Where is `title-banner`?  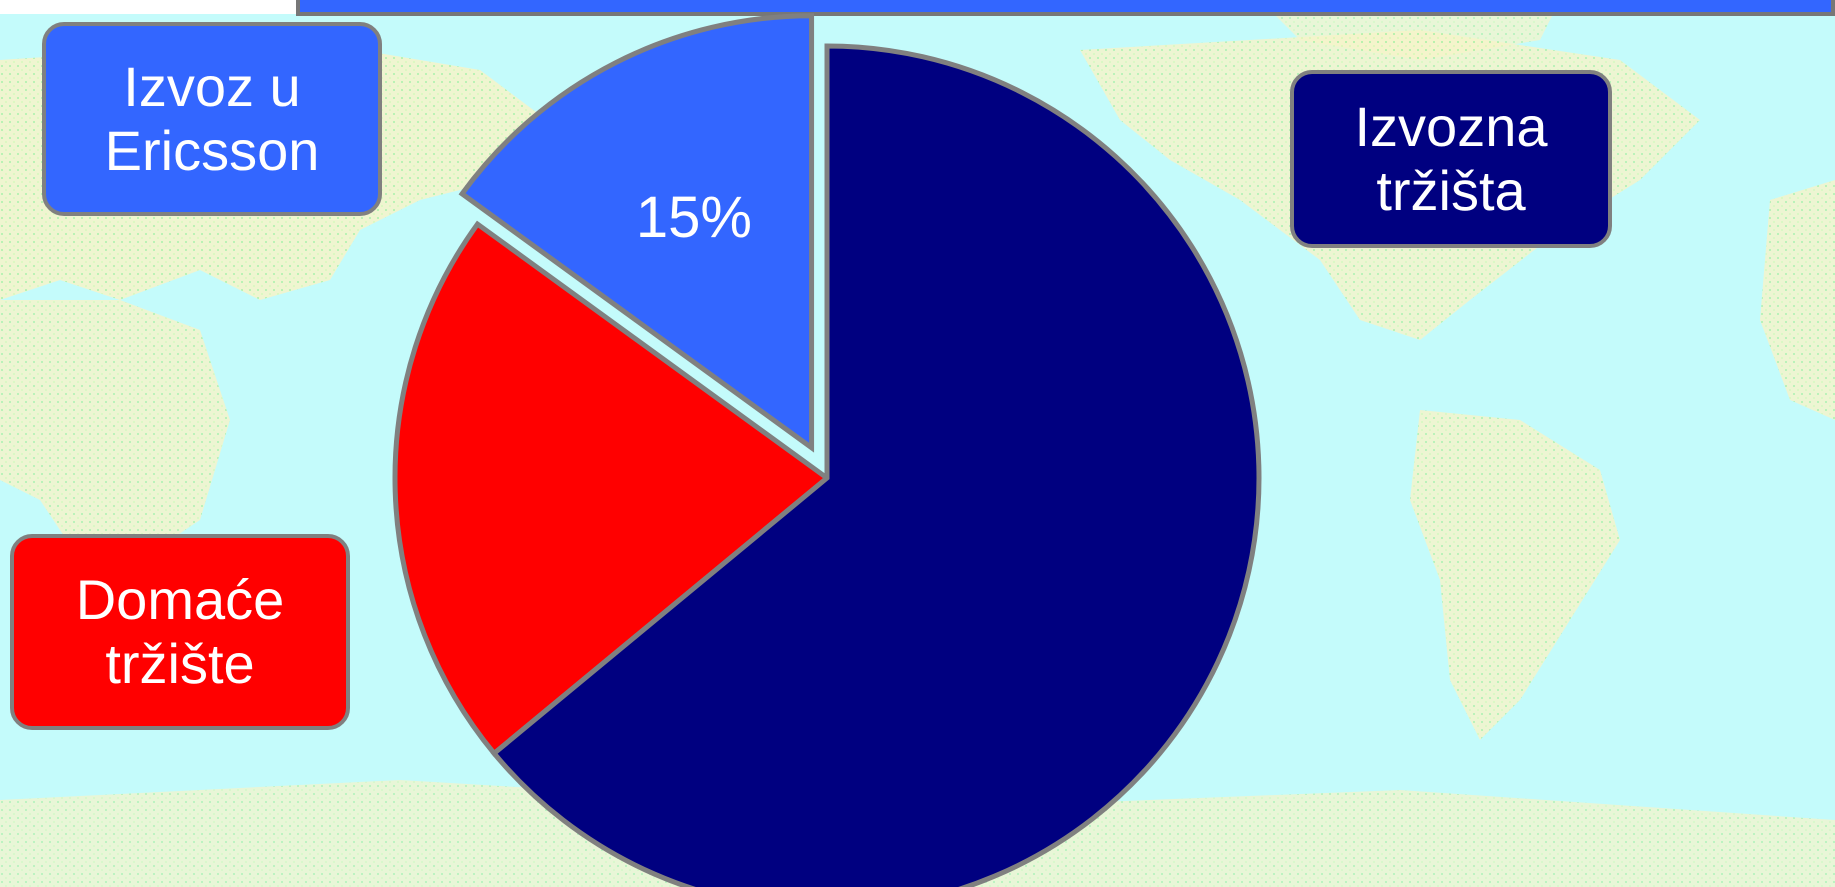
title-banner is located at coordinates (1065, 8).